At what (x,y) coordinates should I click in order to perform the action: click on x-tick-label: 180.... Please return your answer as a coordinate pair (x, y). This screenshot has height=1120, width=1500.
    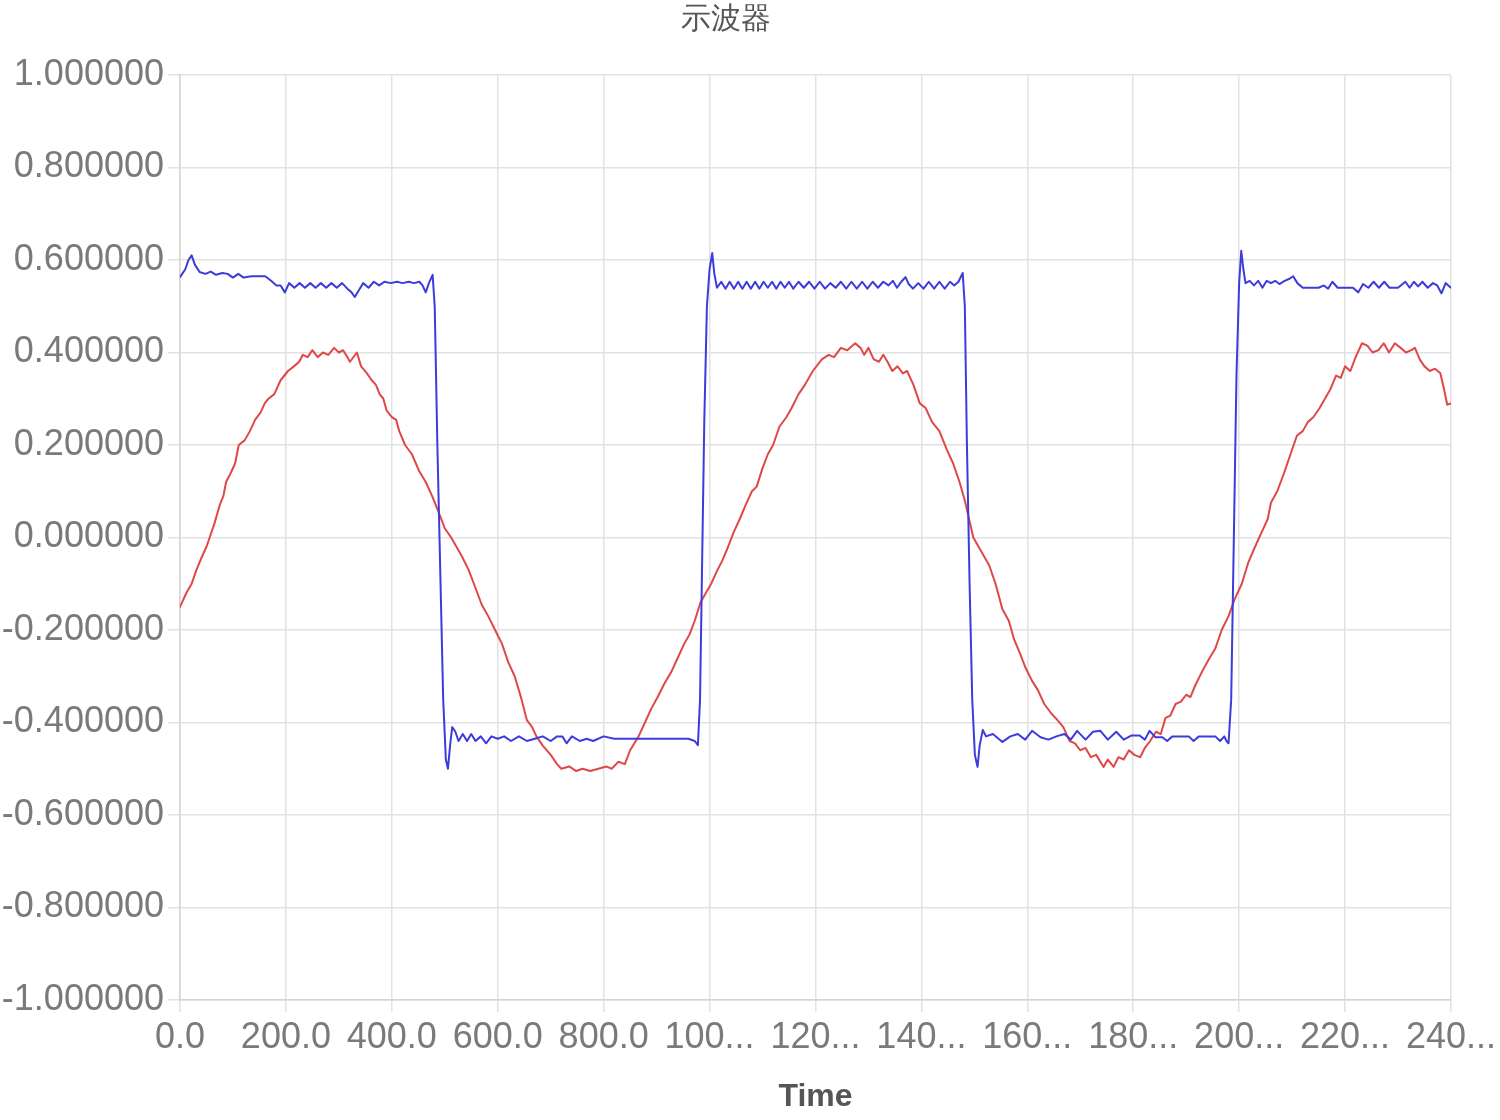
    Looking at the image, I should click on (1133, 1035).